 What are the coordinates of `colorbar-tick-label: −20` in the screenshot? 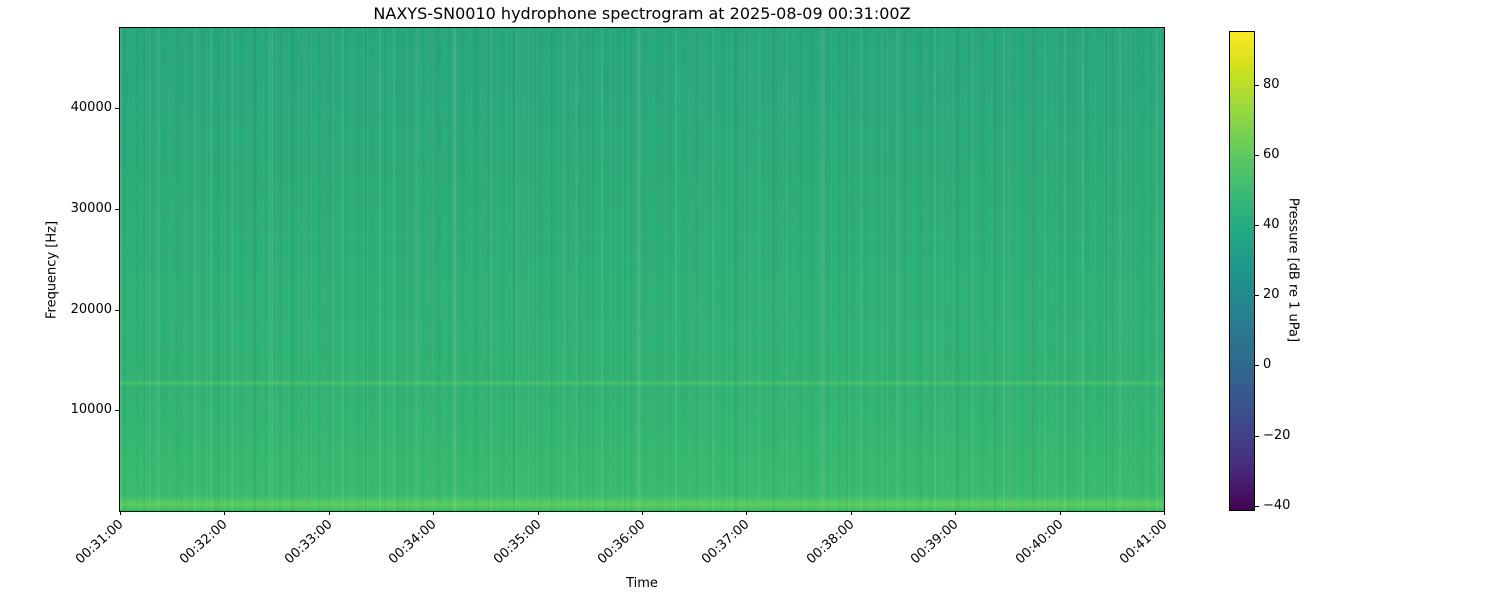 It's located at (1277, 435).